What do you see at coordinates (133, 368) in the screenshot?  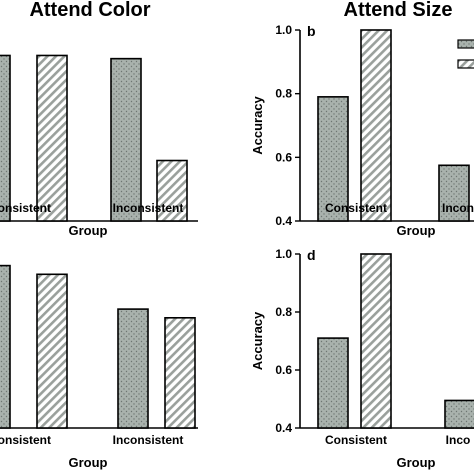 I see `panel-c-bar-dotted-inconsistent` at bounding box center [133, 368].